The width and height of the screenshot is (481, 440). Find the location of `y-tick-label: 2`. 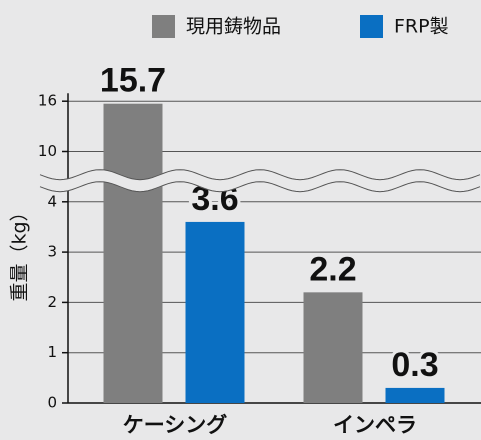

y-tick-label: 2 is located at coordinates (52, 302).